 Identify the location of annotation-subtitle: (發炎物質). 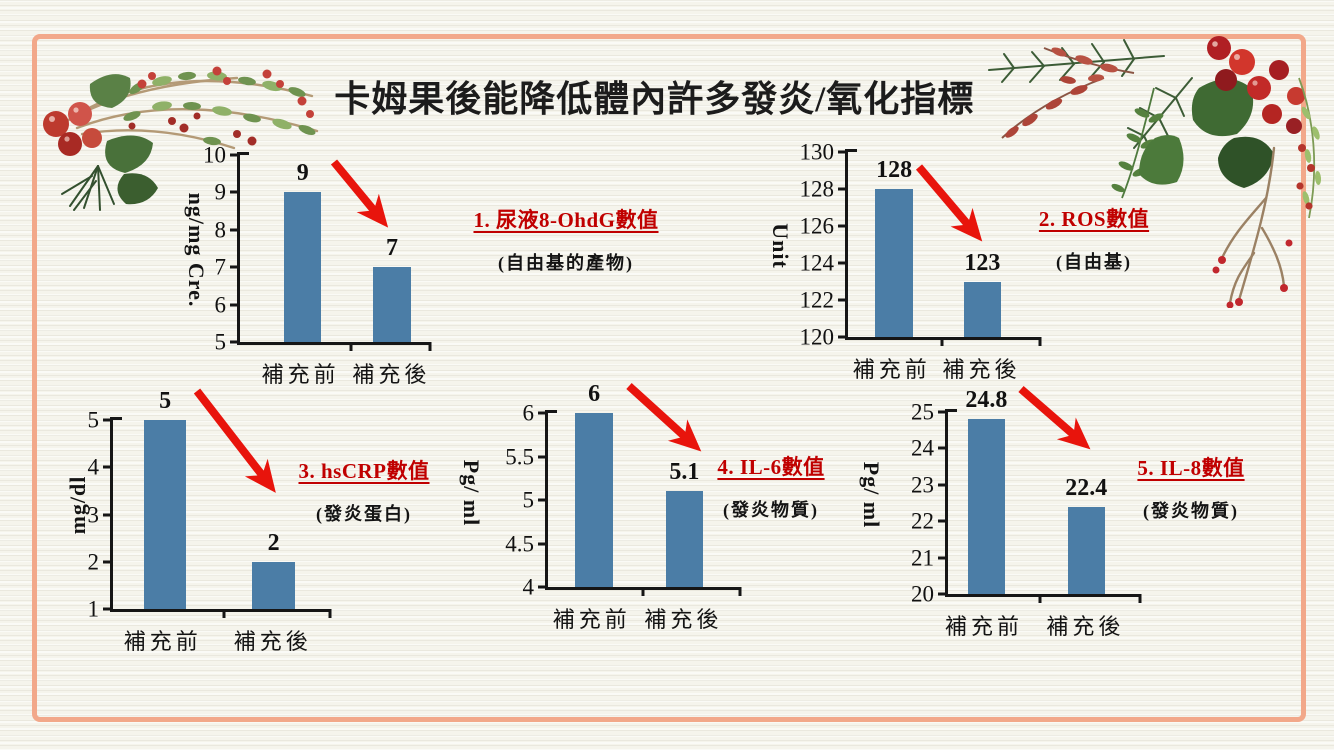
(1191, 511).